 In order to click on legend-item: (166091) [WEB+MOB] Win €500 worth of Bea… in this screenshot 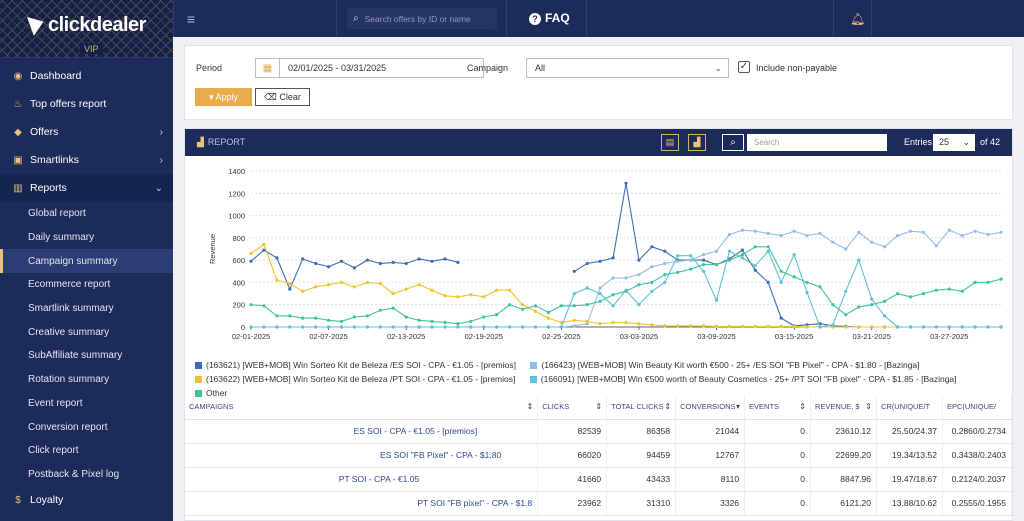, I will do `click(743, 379)`.